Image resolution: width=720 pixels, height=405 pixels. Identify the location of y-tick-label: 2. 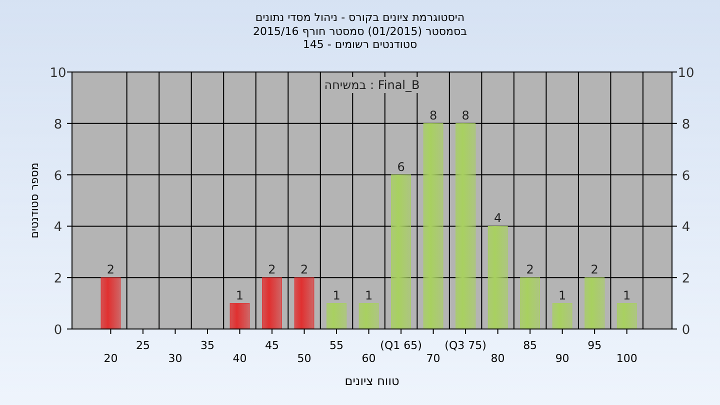
(58, 279).